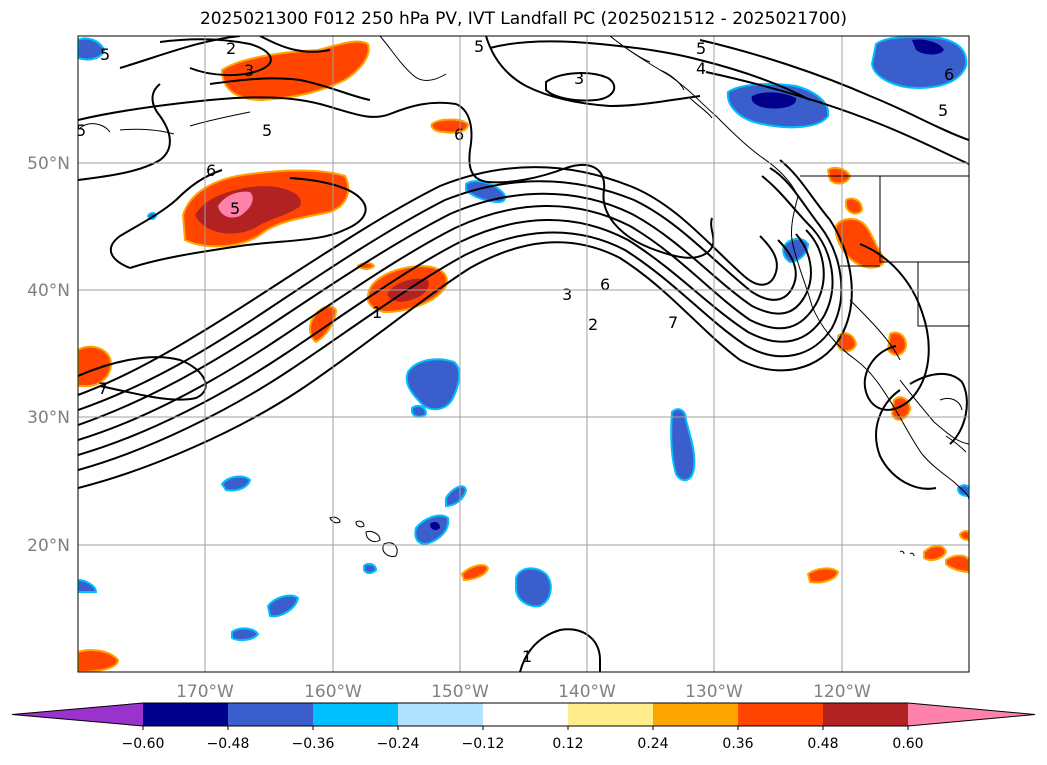  I want to click on colorbar-tick-label: 0.12, so click(567, 744).